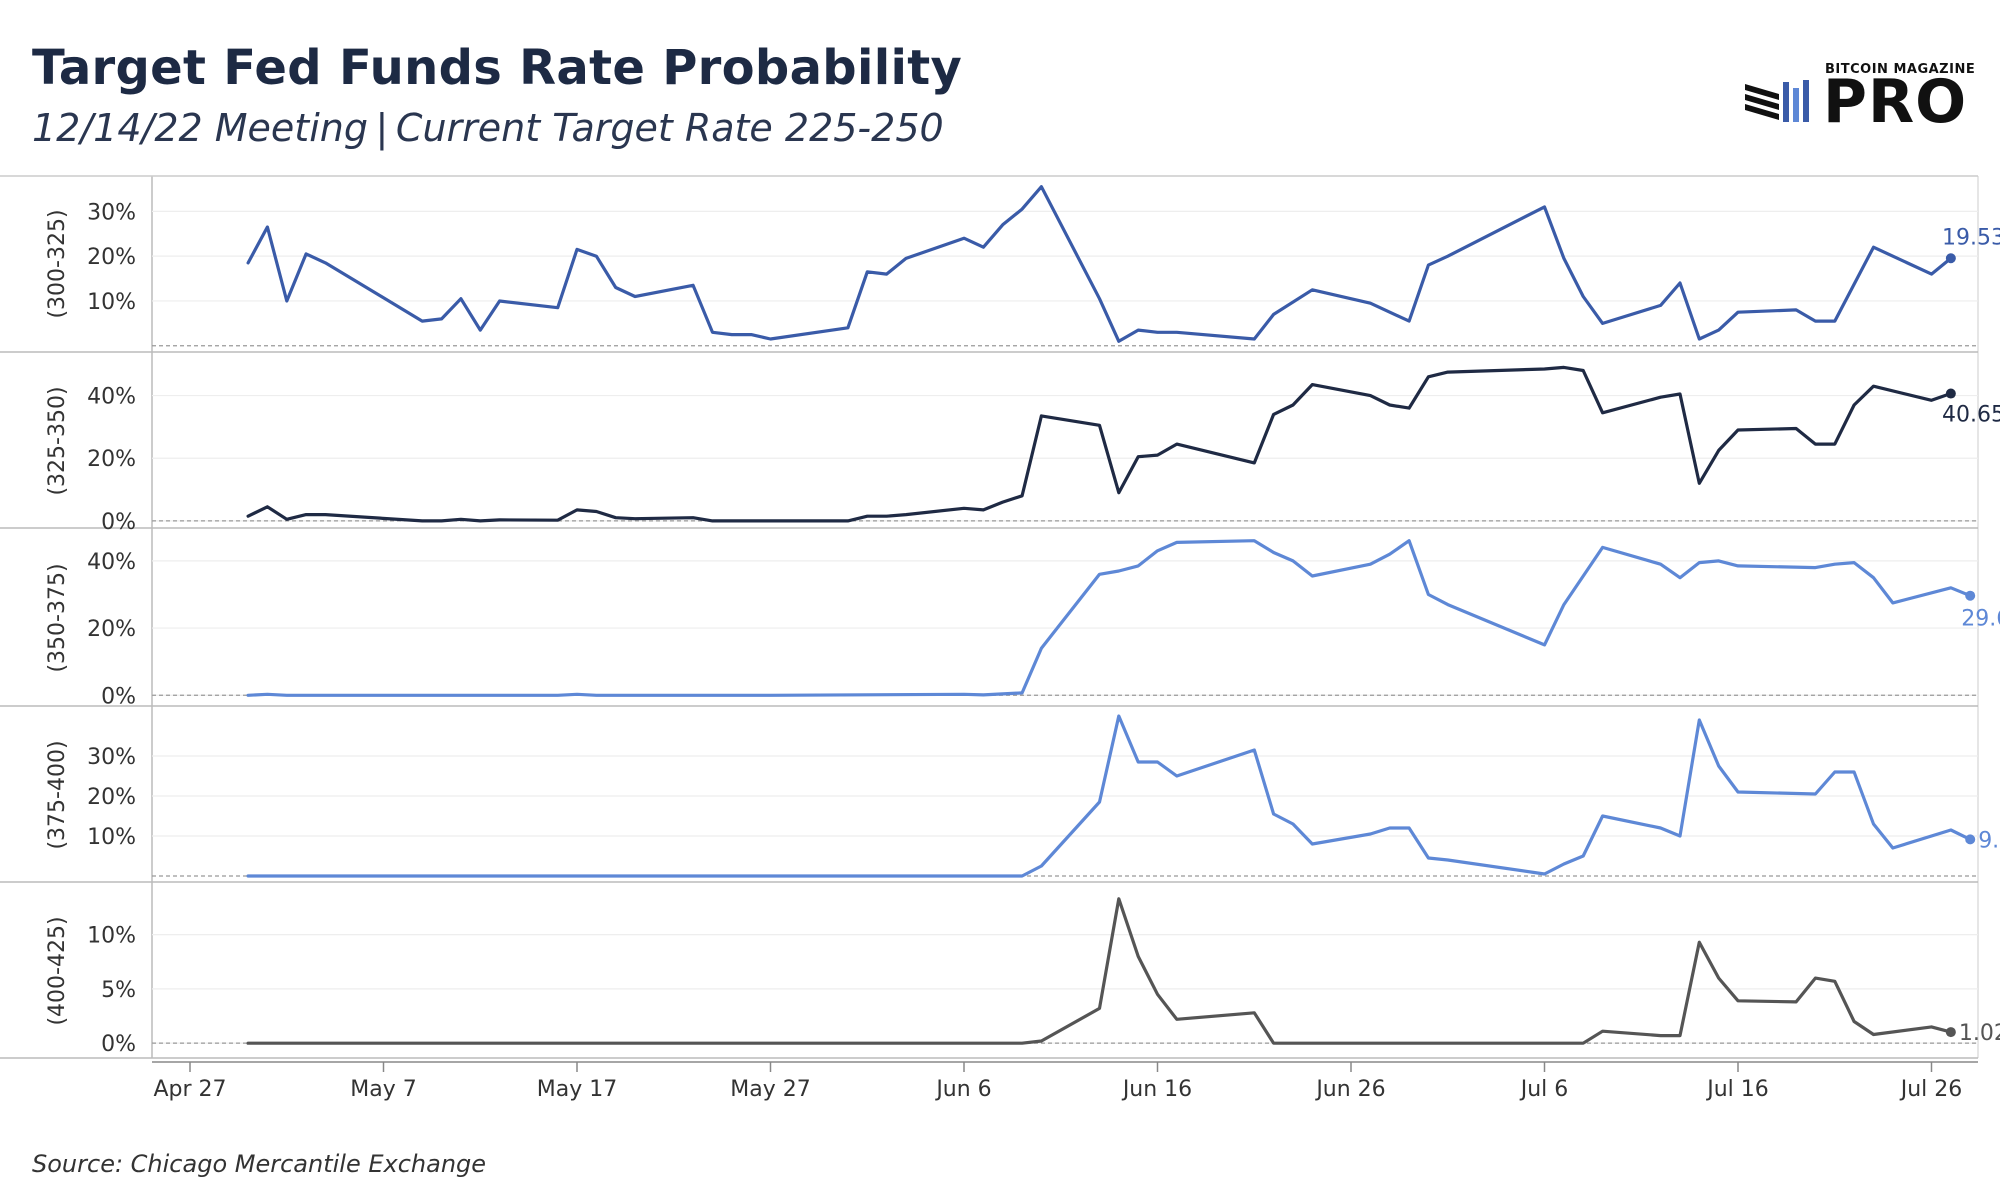 Image resolution: width=2000 pixels, height=1200 pixels. What do you see at coordinates (1156, 1089) in the screenshot?
I see `x-tick-label: Jun 16` at bounding box center [1156, 1089].